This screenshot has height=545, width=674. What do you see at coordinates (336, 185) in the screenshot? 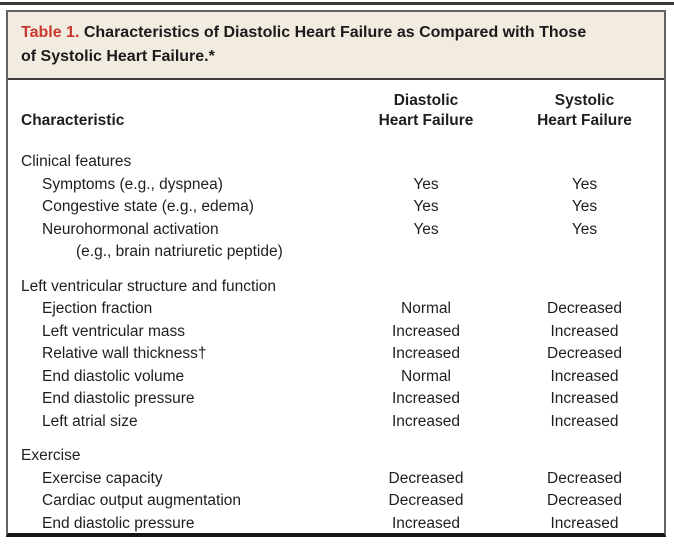
I see `table-row: Symptoms (e.g., dyspnea) Yes Yes` at bounding box center [336, 185].